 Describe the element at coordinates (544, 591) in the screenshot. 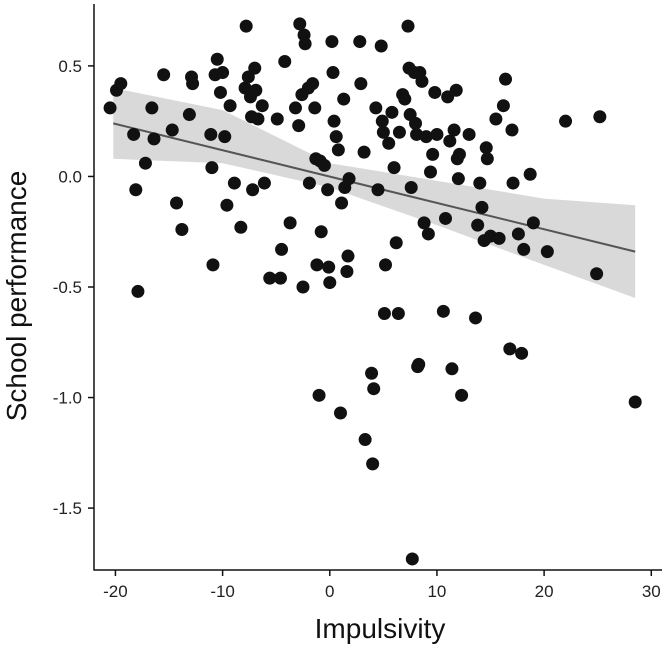

I see `x-tick-label: 20` at that location.